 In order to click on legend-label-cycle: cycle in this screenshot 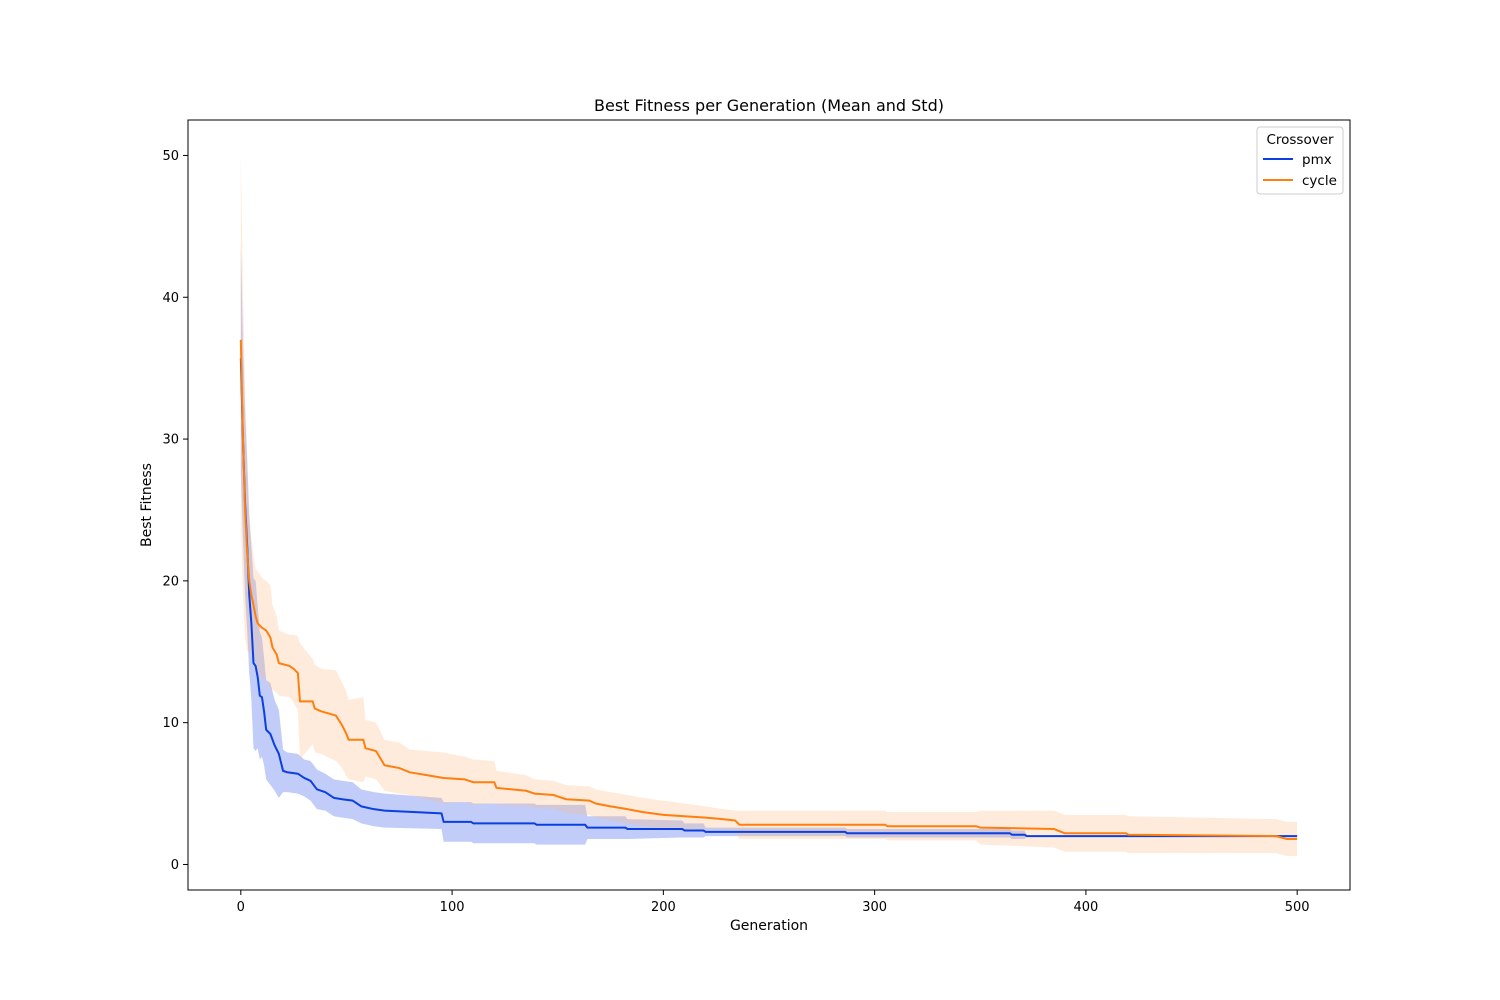, I will do `click(1319, 181)`.